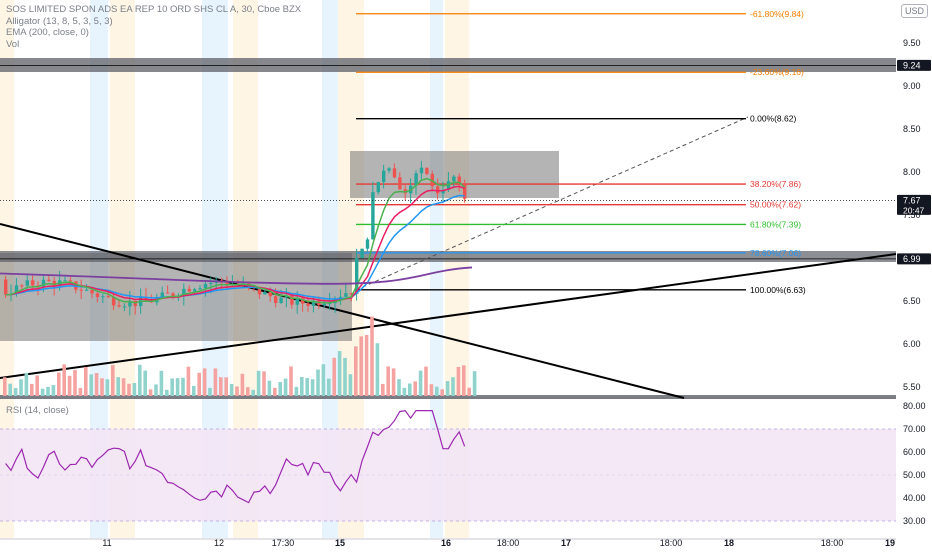 The height and width of the screenshot is (555, 932). Describe the element at coordinates (235, 240) in the screenshot. I see `alligator-lips-line` at that location.